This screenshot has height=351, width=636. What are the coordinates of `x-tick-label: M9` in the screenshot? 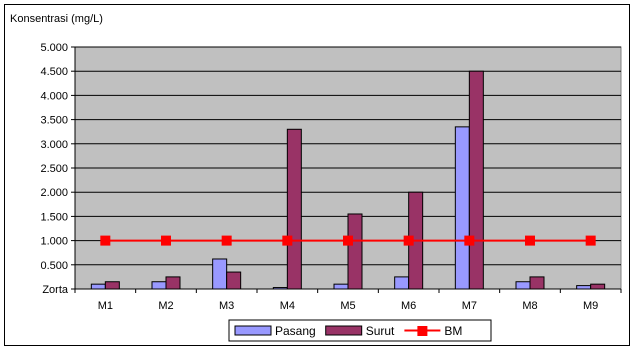 It's located at (590, 306).